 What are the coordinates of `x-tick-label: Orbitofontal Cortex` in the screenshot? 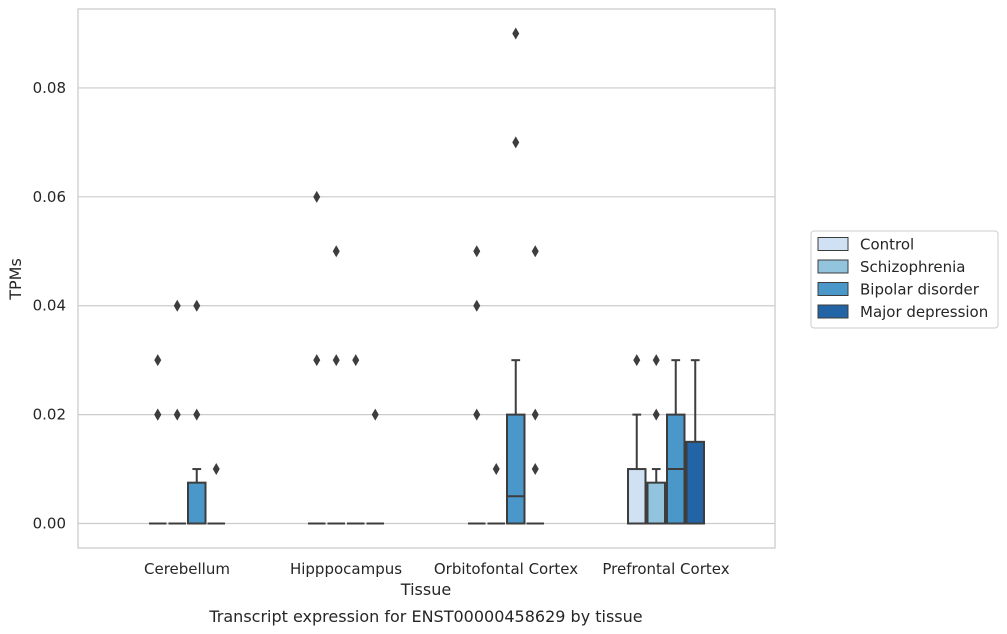 It's located at (506, 569).